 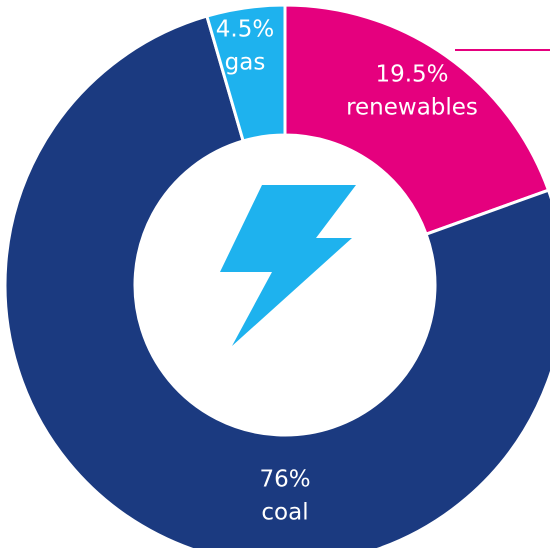 I want to click on value-label: 4.5%, so click(x=245, y=30).